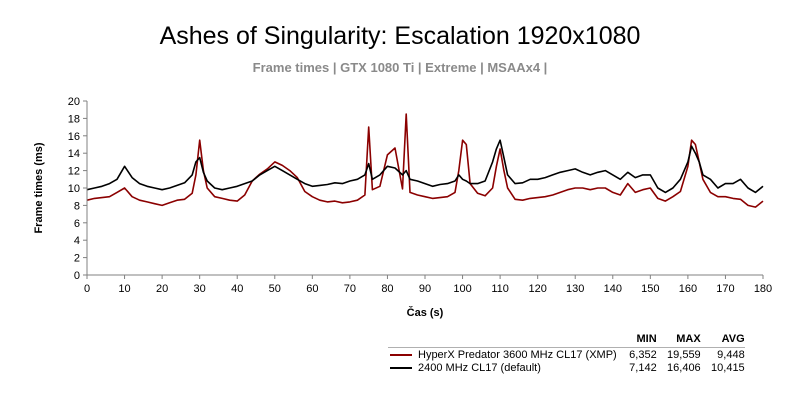  Describe the element at coordinates (162, 289) in the screenshot. I see `x-tick-label: 20` at that location.